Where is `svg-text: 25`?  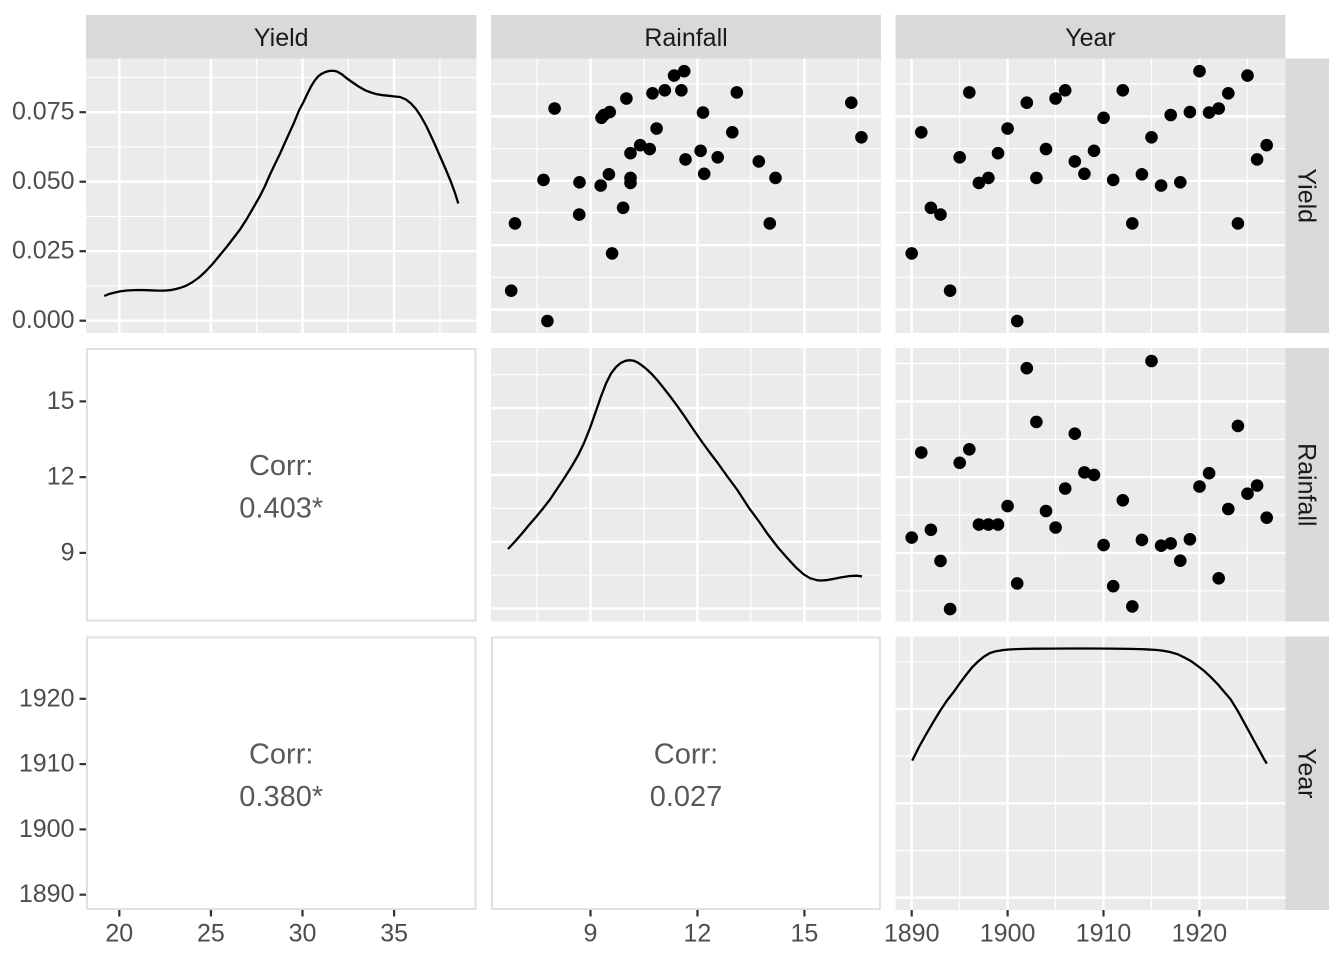 svg-text: 25 is located at coordinates (211, 933).